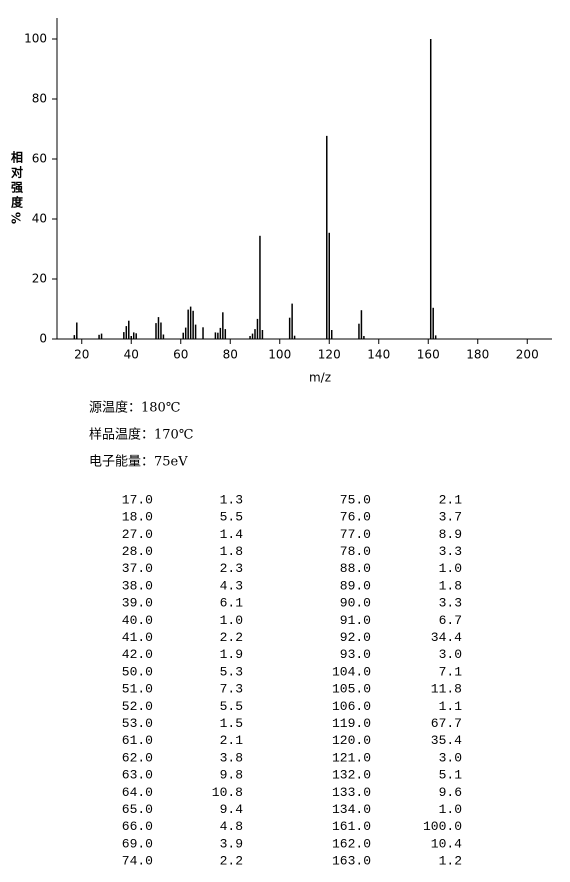  I want to click on x-tick-label: 20, so click(81, 355).